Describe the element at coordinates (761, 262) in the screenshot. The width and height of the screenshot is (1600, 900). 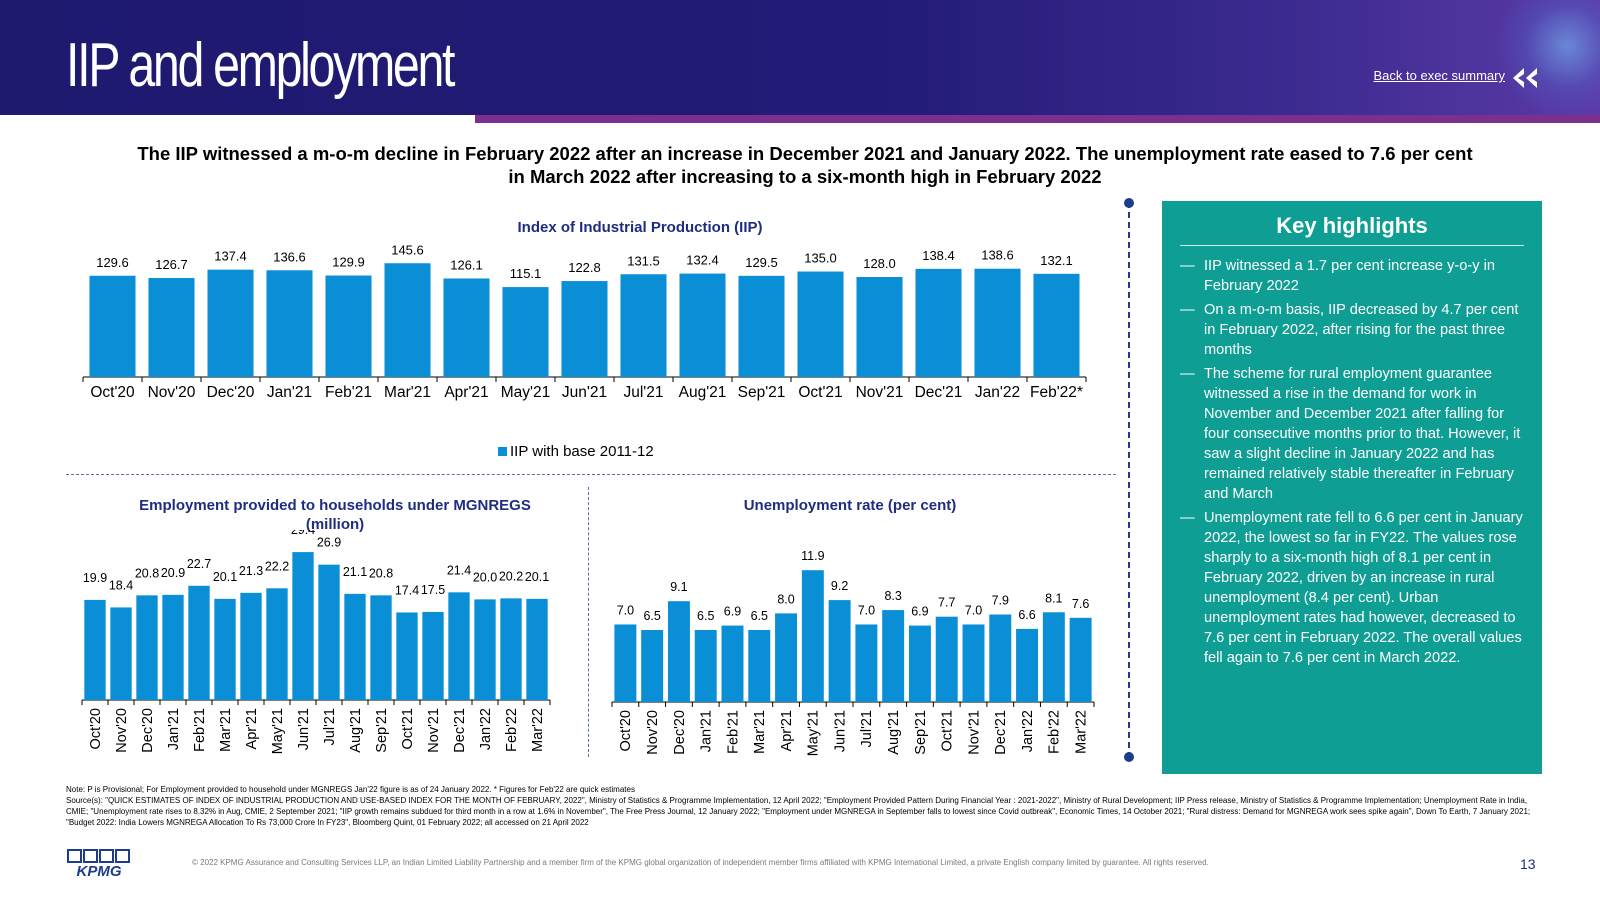
I see `data-label: 129.5` at that location.